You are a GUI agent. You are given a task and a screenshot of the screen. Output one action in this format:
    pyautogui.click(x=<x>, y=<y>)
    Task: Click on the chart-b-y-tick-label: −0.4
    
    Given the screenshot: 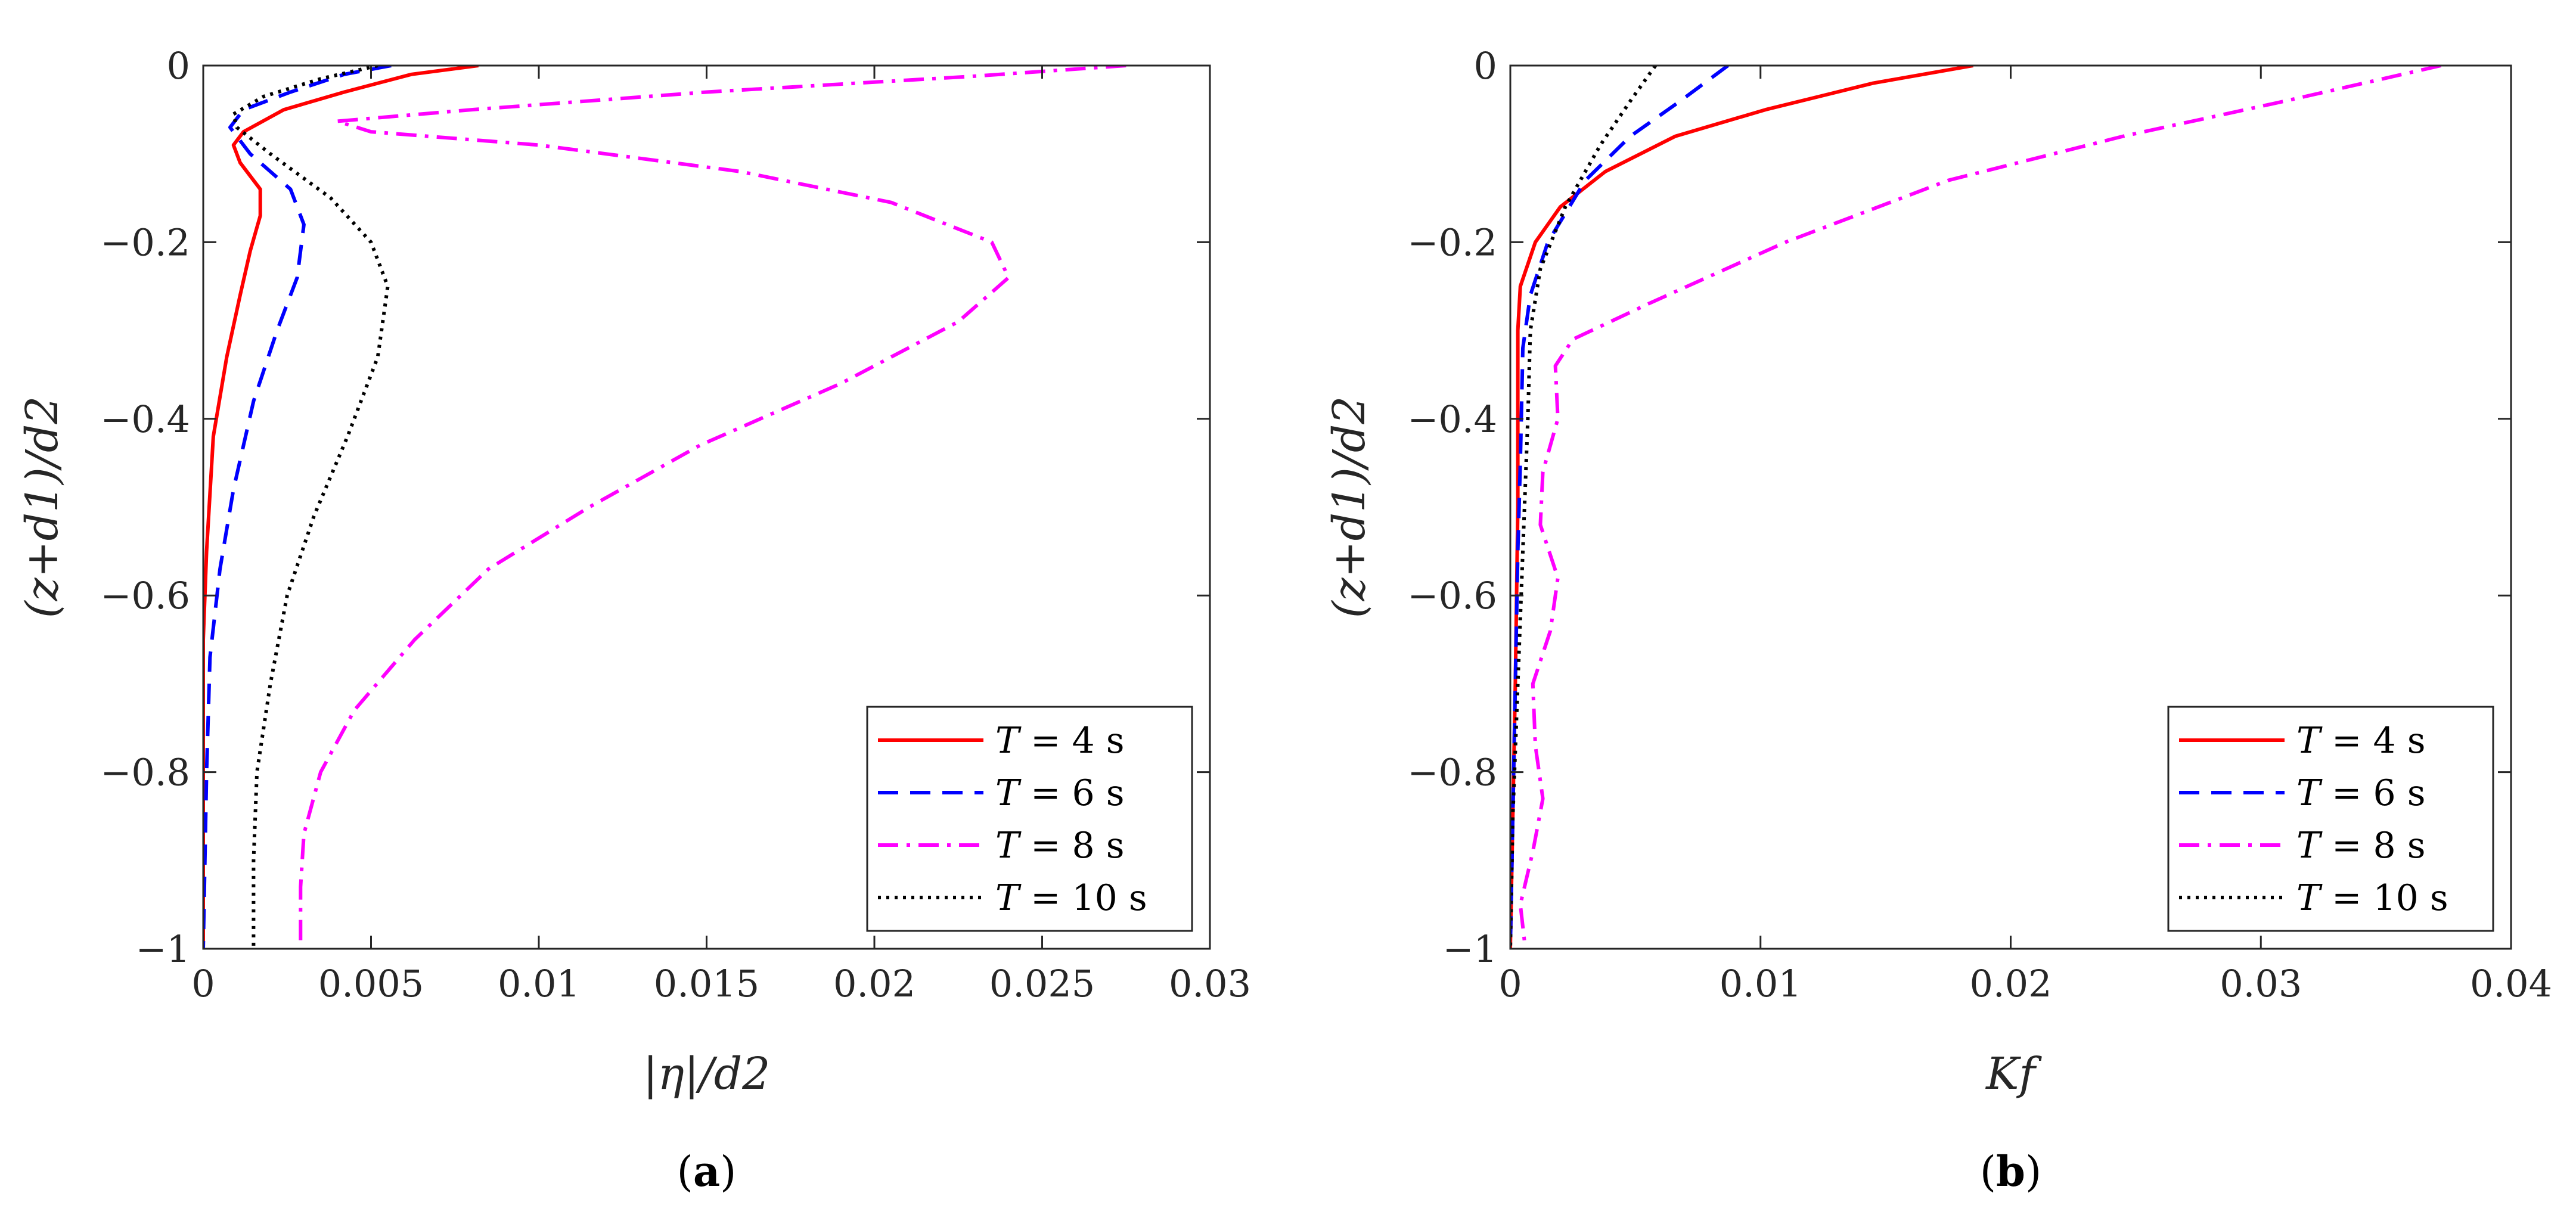 What is the action you would take?
    pyautogui.click(x=1452, y=420)
    